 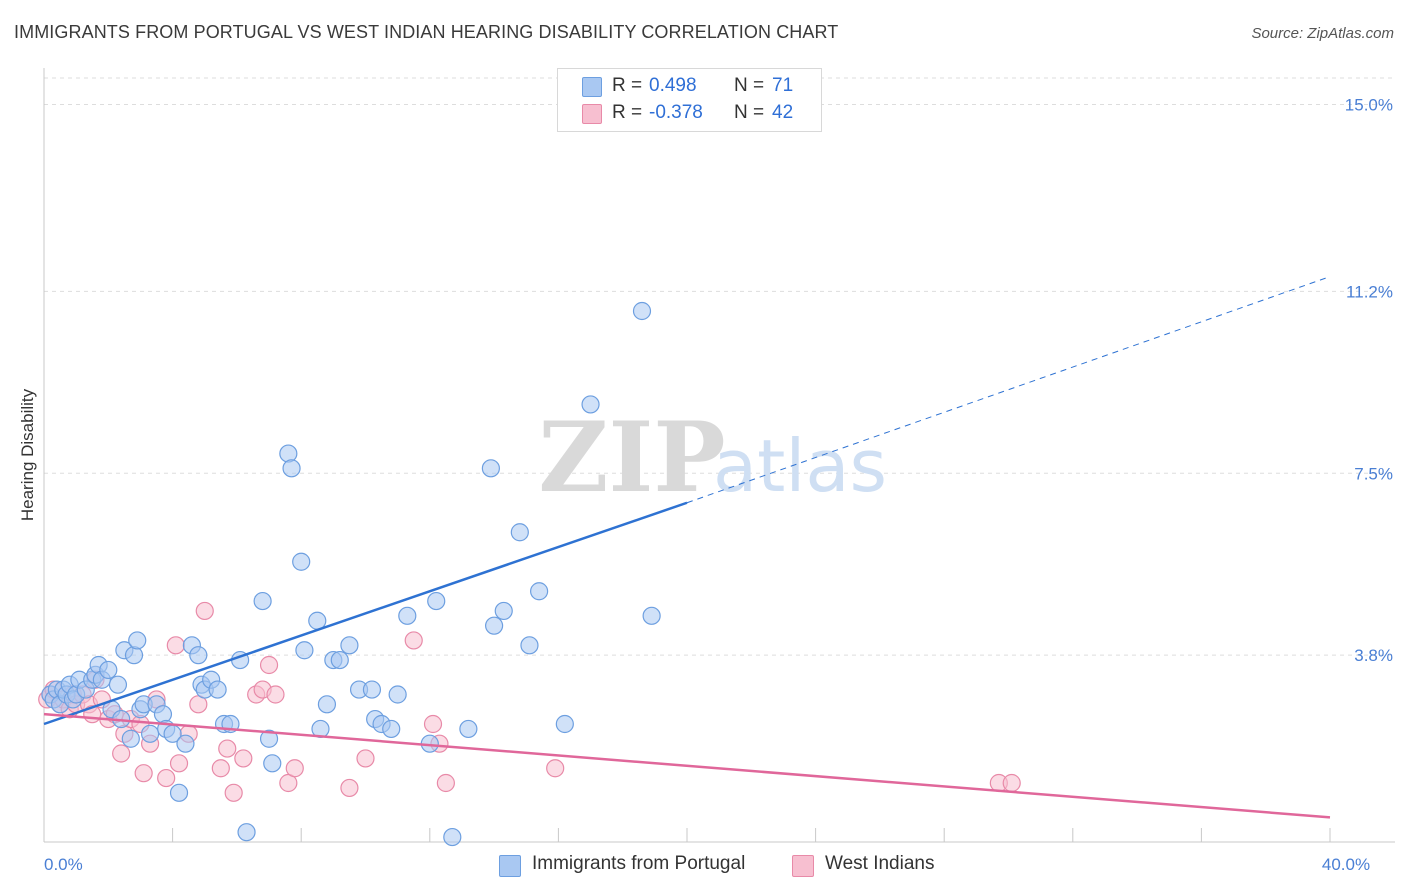 I want to click on source-label: Source: ZipAtlas.com, so click(x=1322, y=33).